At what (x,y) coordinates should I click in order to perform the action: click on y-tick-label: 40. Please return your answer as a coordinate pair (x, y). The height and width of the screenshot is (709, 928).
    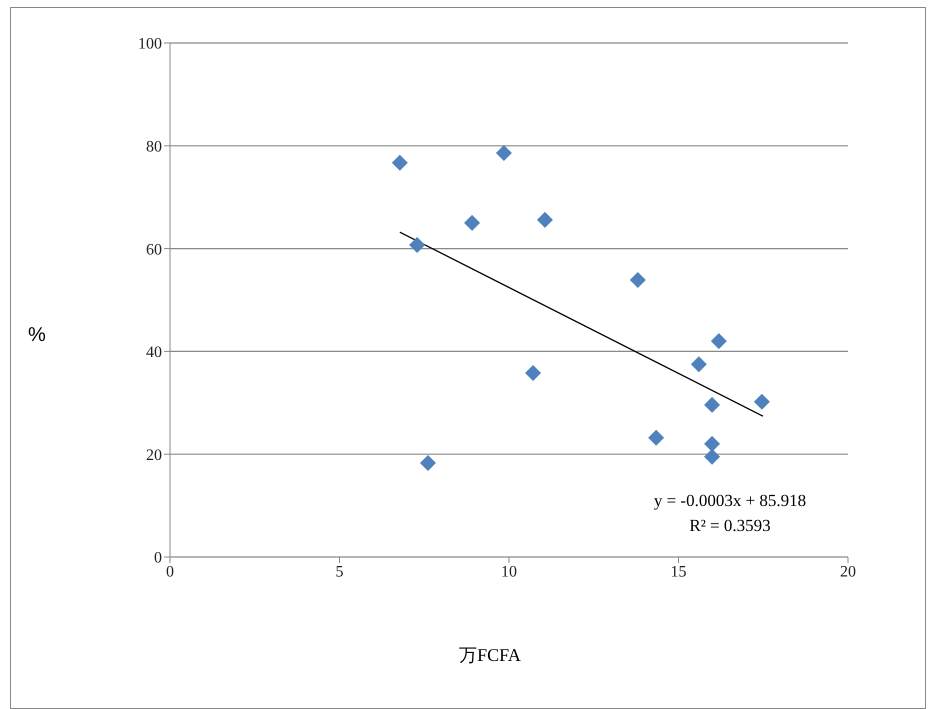
    Looking at the image, I should click on (154, 353).